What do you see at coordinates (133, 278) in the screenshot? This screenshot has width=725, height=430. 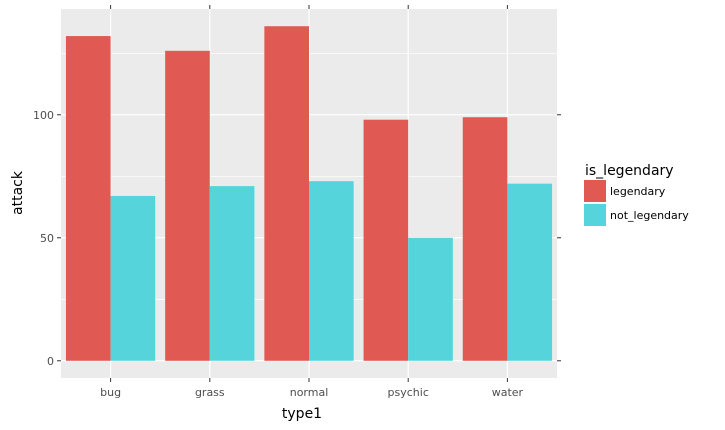 I see `bar-not-legendary-bug` at bounding box center [133, 278].